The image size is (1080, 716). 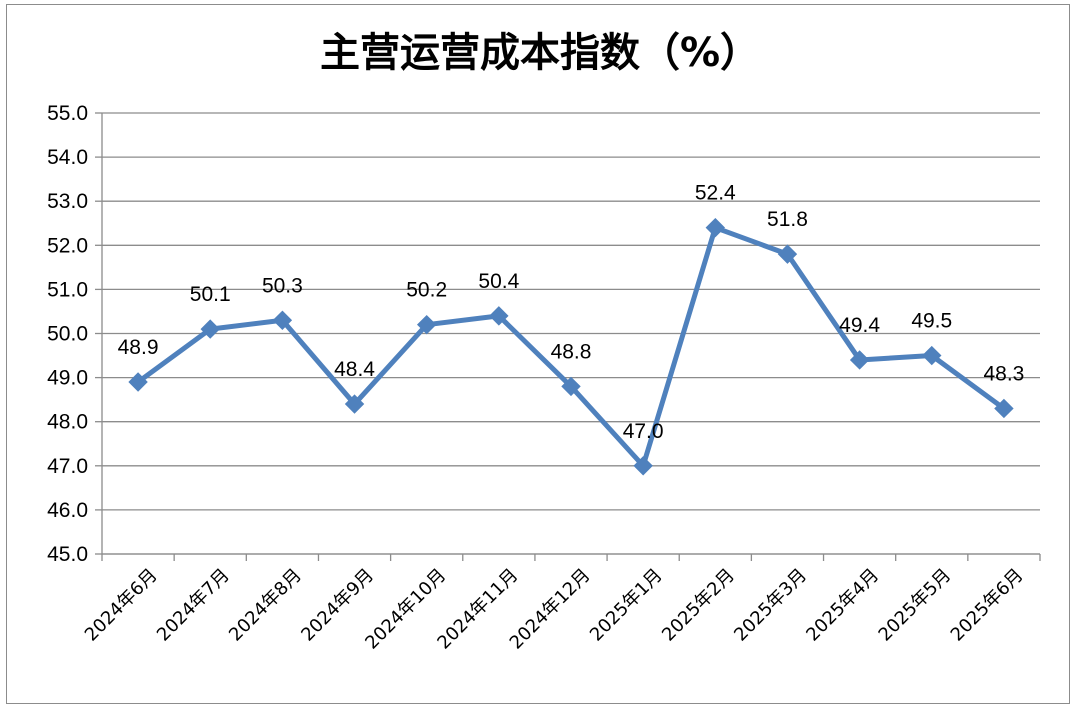 I want to click on x-tick-label: 2025年3月, so click(x=770, y=605).